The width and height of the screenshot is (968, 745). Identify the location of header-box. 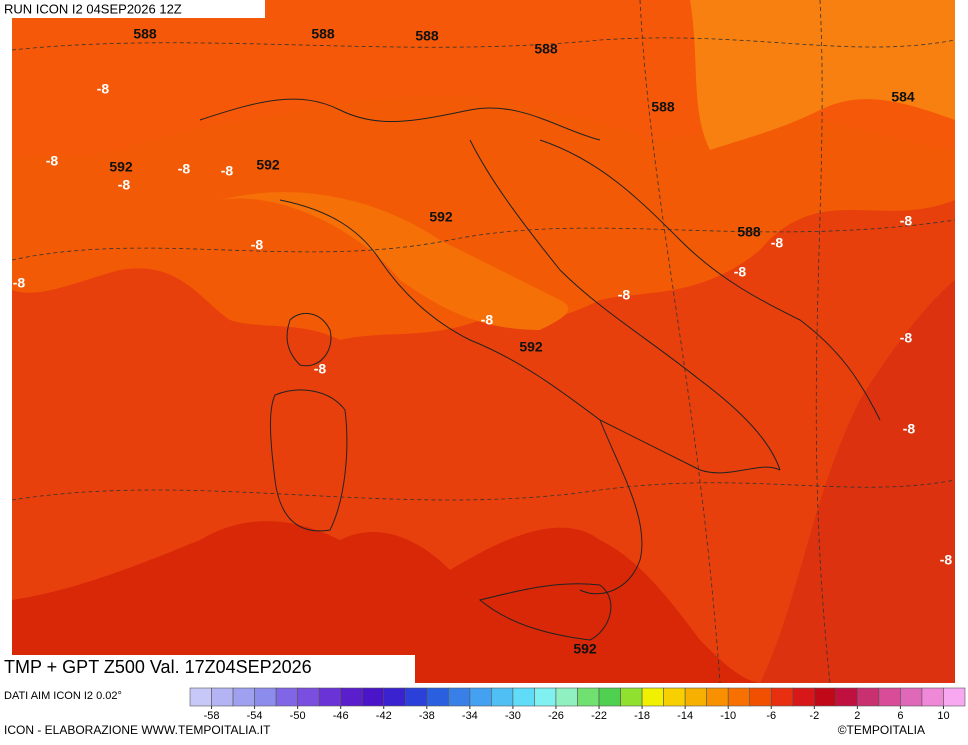
(132, 9).